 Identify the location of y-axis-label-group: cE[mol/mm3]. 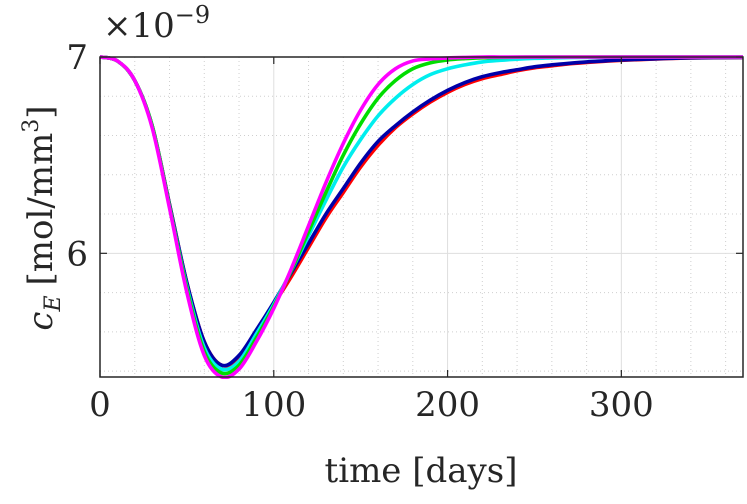
(42, 217).